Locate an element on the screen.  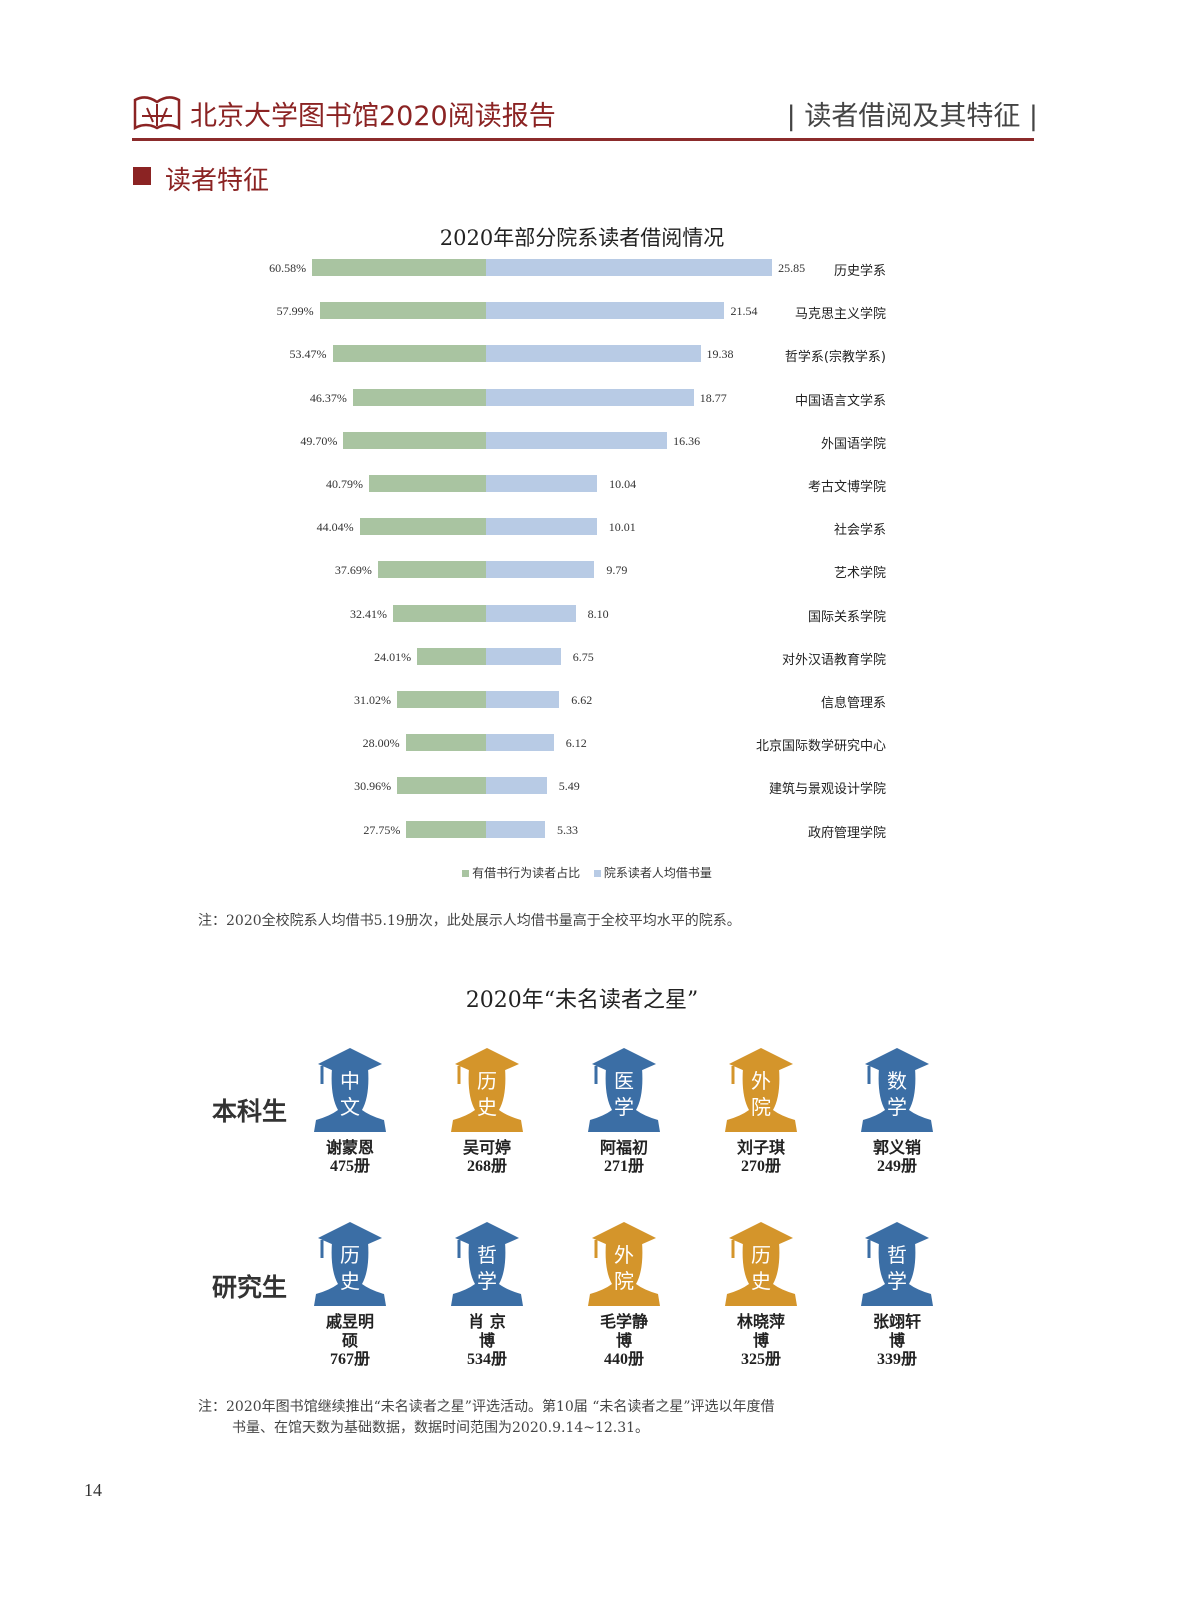
legend-label-ratio: 有借书行为读者占比 is located at coordinates (526, 873).